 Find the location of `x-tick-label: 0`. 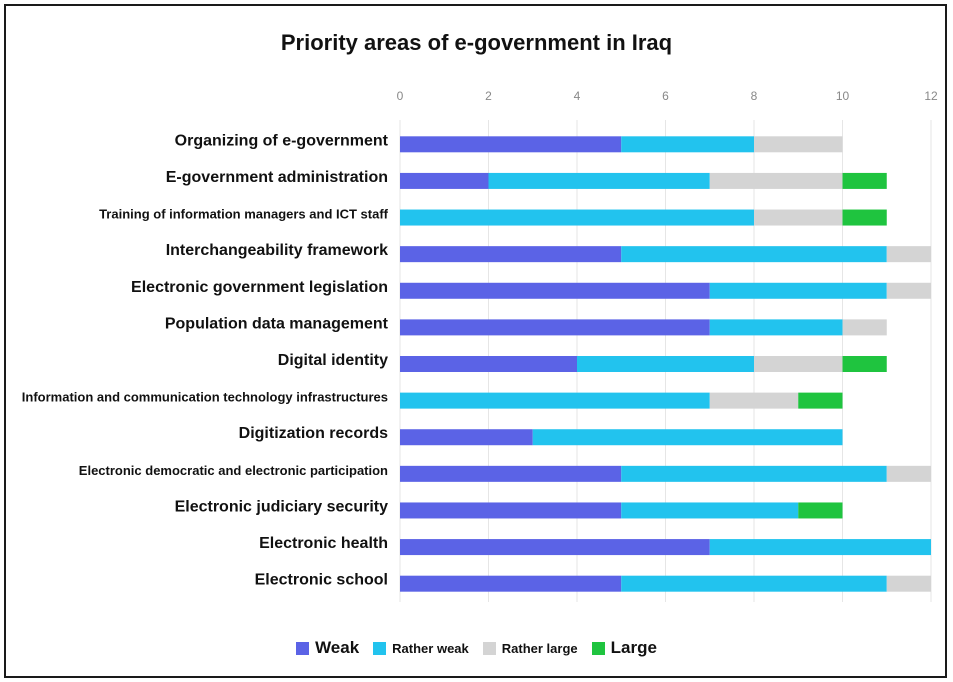

x-tick-label: 0 is located at coordinates (400, 96).